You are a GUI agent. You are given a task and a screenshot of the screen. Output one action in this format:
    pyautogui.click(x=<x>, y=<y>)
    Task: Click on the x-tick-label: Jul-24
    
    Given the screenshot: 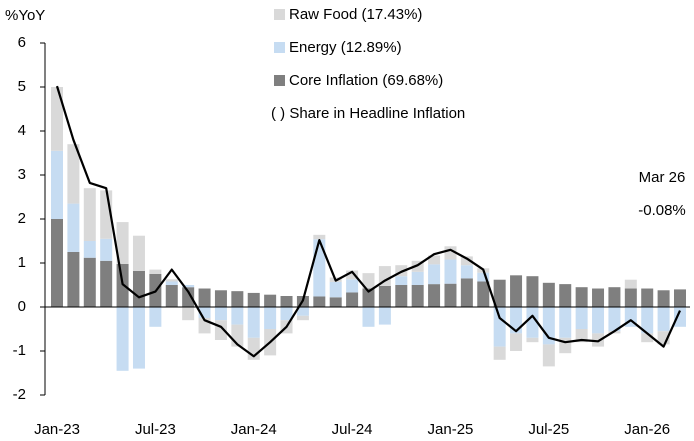 What is the action you would take?
    pyautogui.click(x=352, y=429)
    